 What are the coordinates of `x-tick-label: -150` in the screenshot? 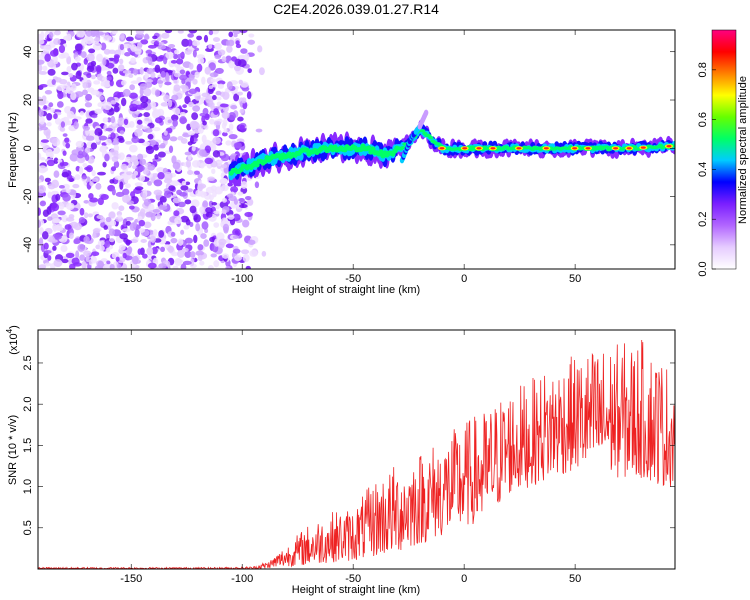 It's located at (131, 279).